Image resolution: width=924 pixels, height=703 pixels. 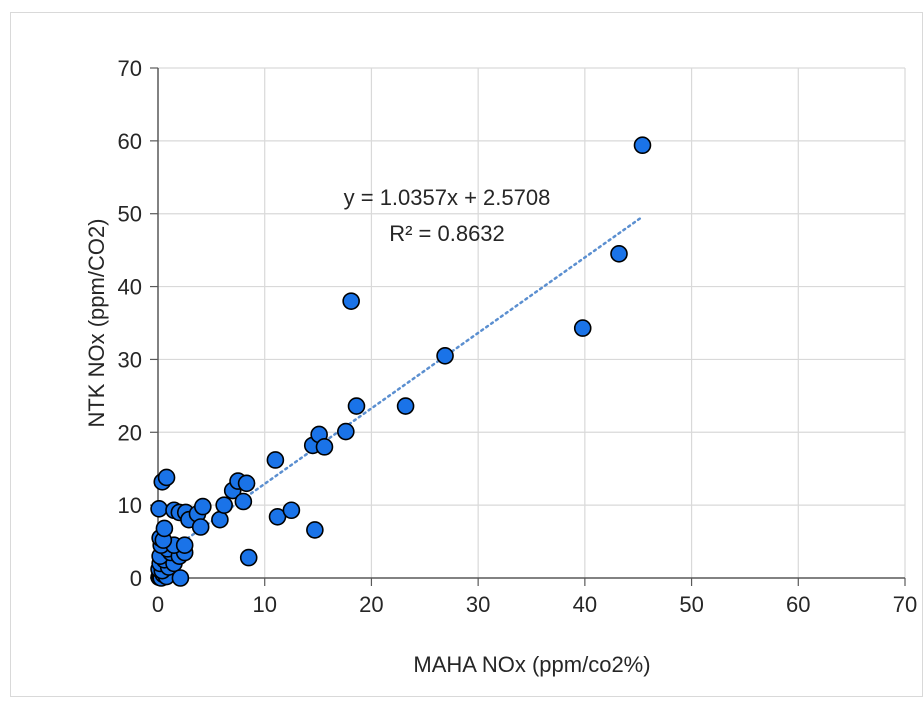 What do you see at coordinates (798, 604) in the screenshot?
I see `x-tick-label: 60` at bounding box center [798, 604].